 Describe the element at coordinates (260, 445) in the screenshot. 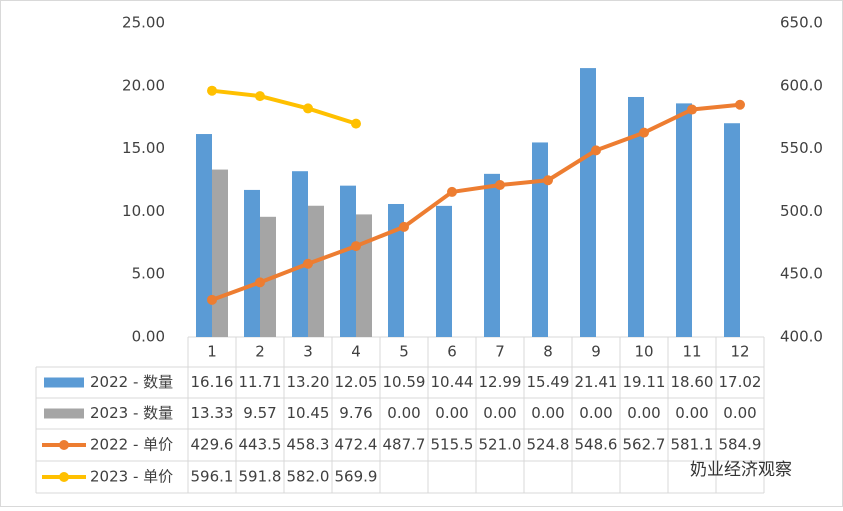

I see `table-value: 443.5` at that location.